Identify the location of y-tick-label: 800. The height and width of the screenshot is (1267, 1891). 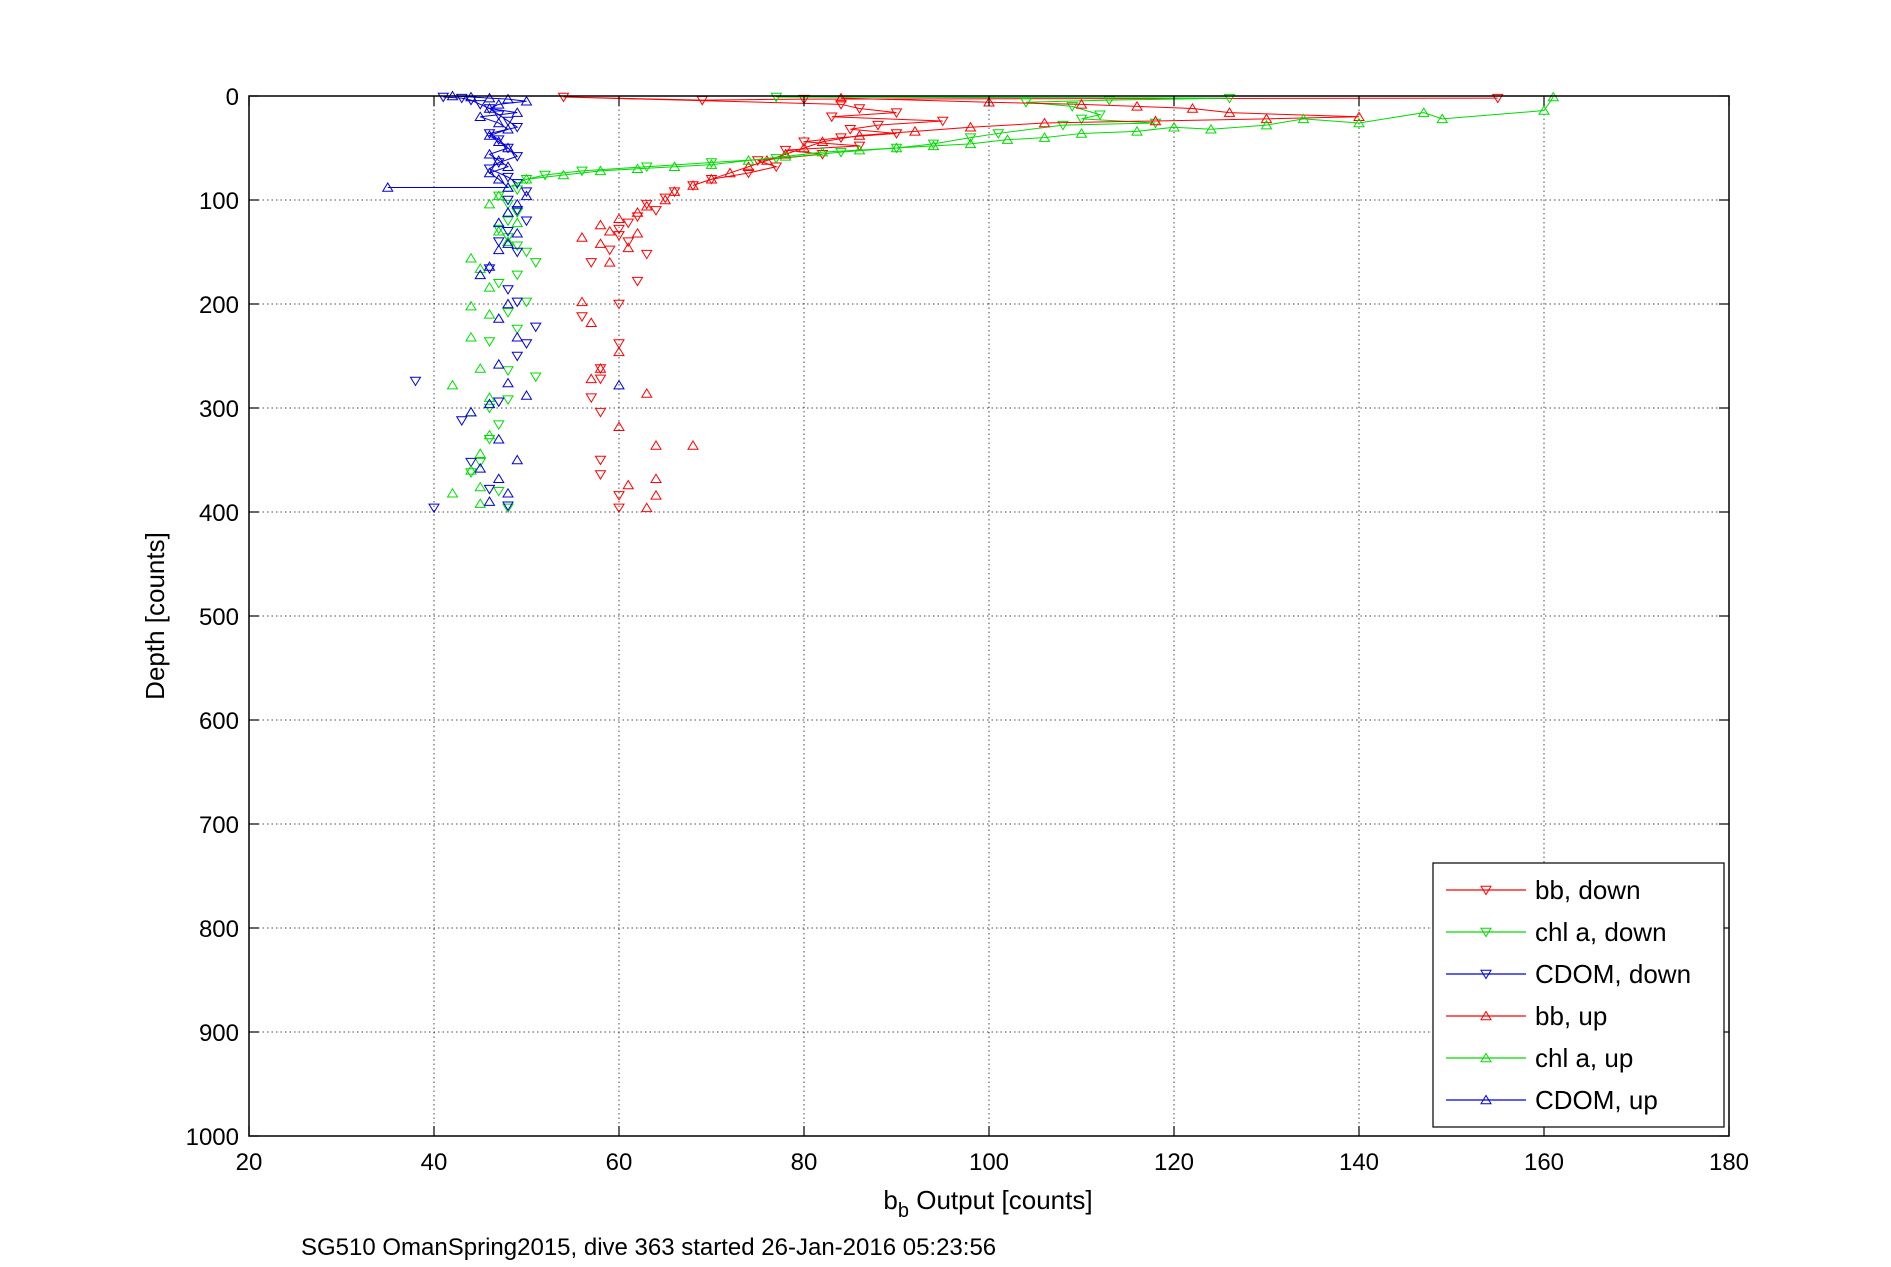
(219, 929).